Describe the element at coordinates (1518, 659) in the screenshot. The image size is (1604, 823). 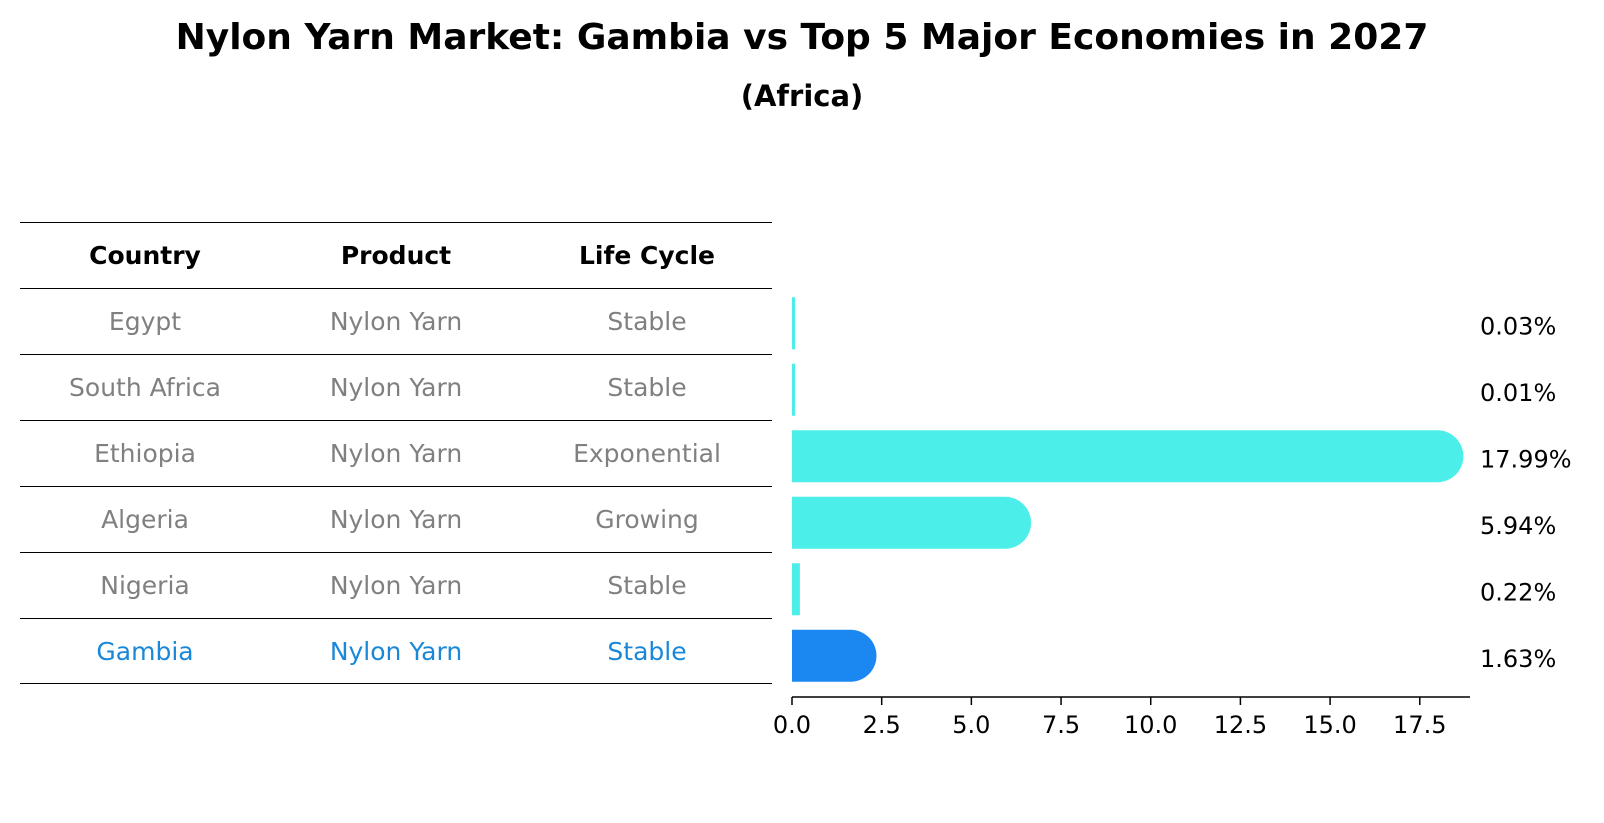
I see `value-label: 1.63%` at that location.